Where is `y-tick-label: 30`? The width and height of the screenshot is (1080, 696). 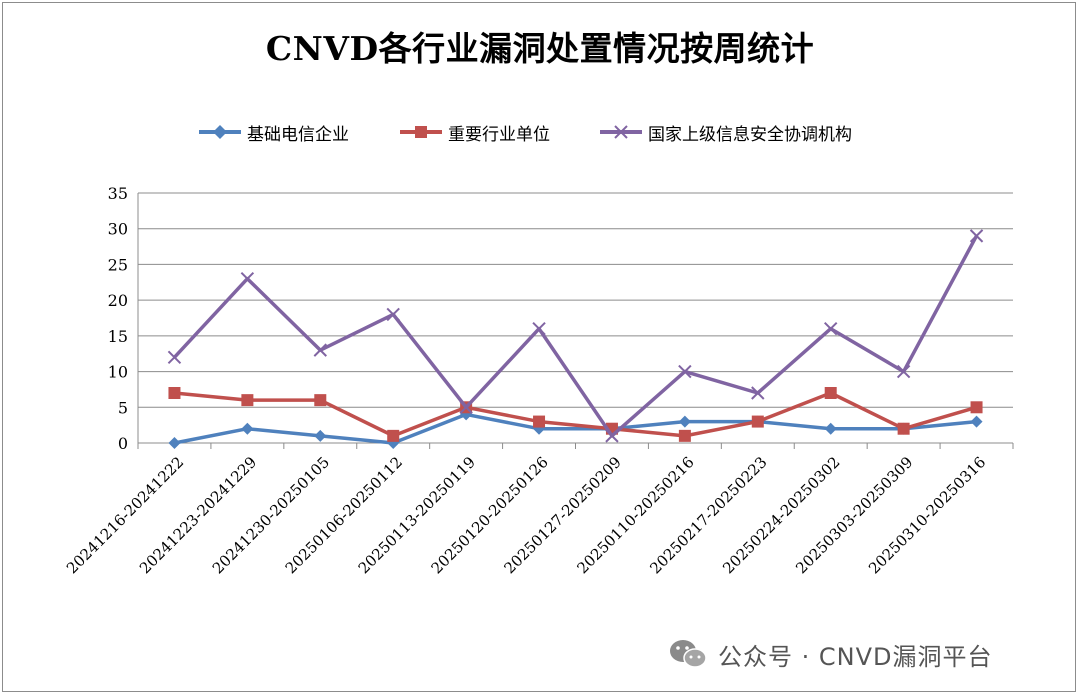 y-tick-label: 30 is located at coordinates (118, 229).